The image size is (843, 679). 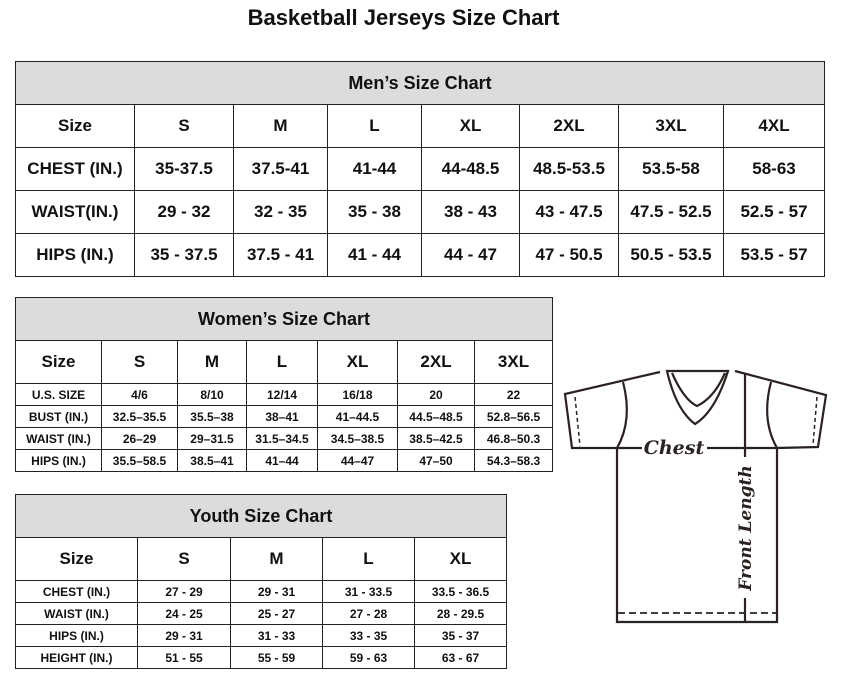 What do you see at coordinates (695, 496) in the screenshot?
I see `shirt-outline` at bounding box center [695, 496].